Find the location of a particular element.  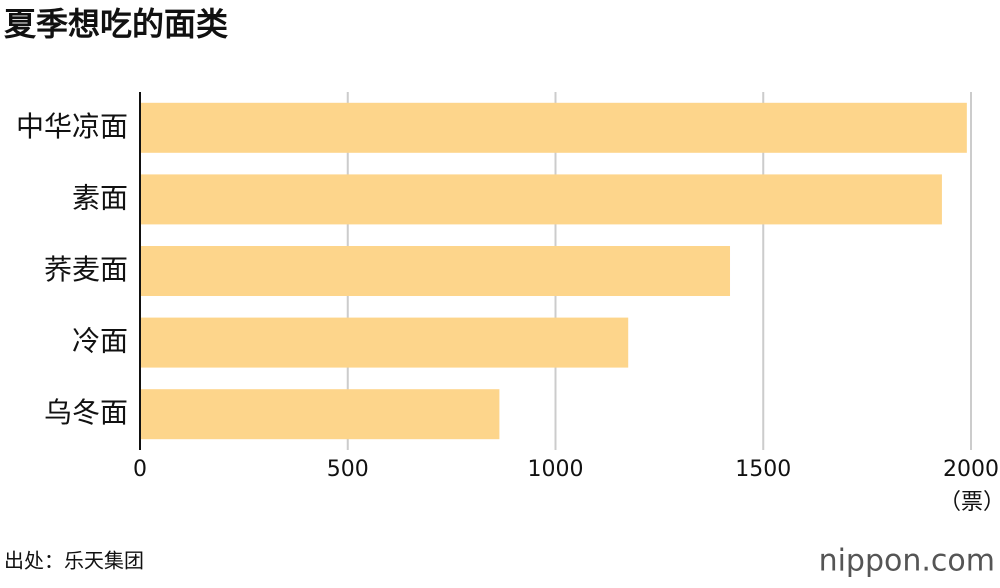

y-tick-label: 素面 is located at coordinates (100, 197).